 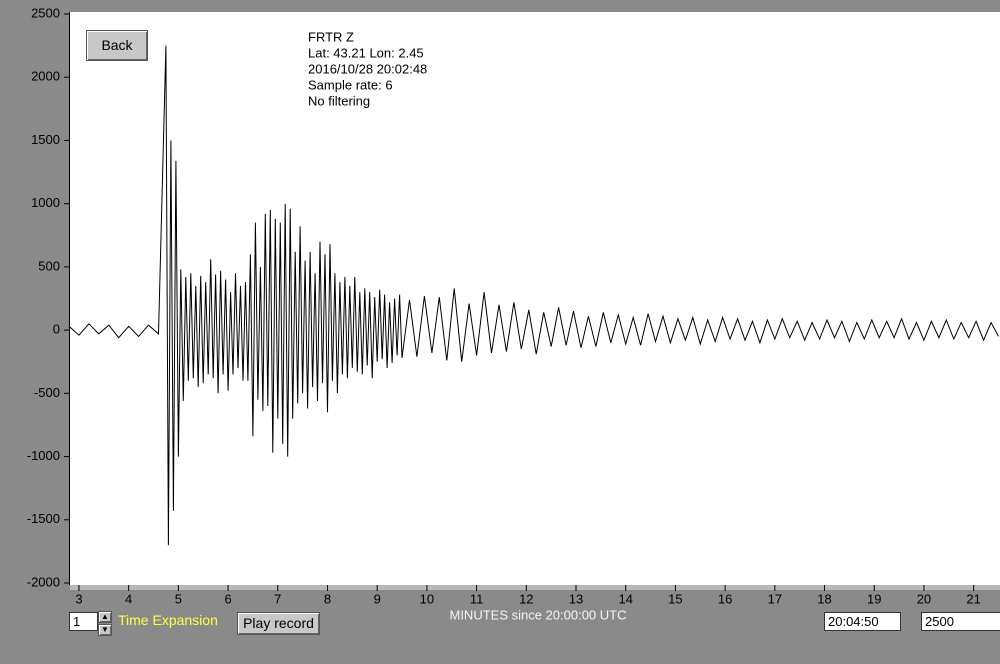 What do you see at coordinates (366, 52) in the screenshot?
I see `info-text: Lat: 43.21 Lon: 2.45` at bounding box center [366, 52].